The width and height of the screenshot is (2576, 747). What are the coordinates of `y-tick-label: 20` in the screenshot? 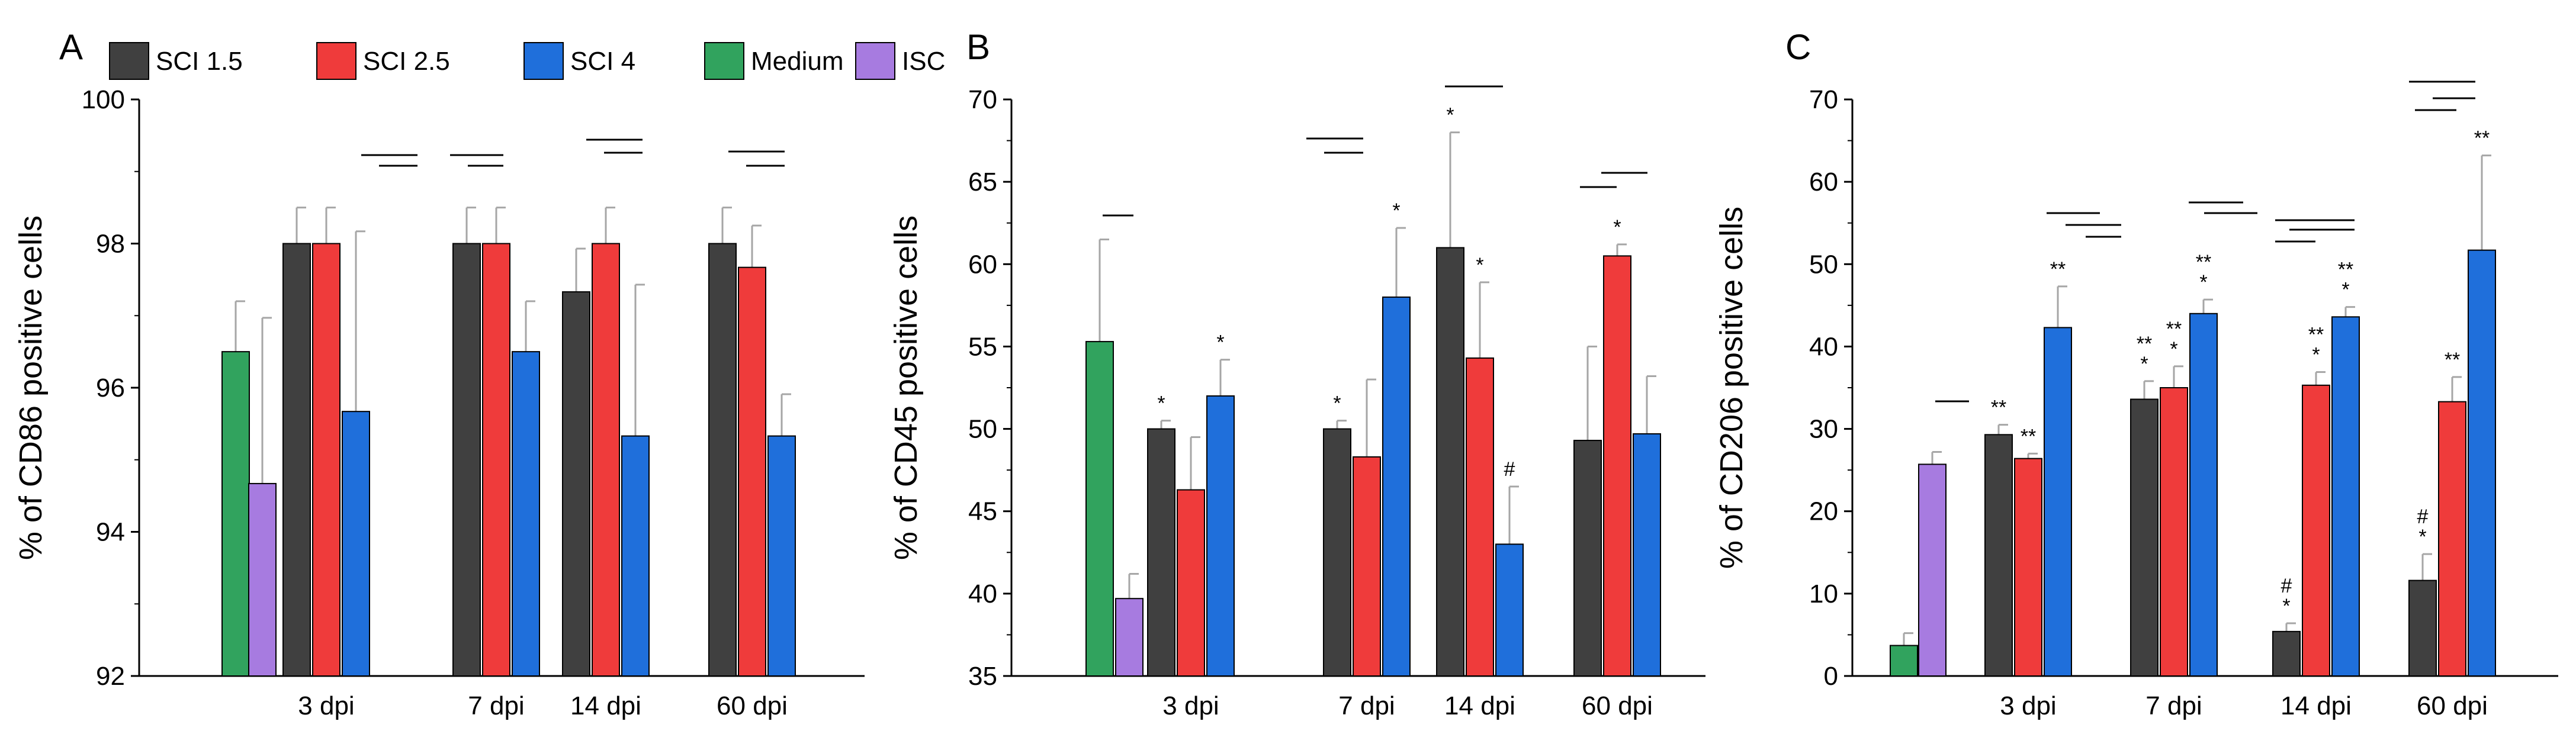 It's located at (1823, 511).